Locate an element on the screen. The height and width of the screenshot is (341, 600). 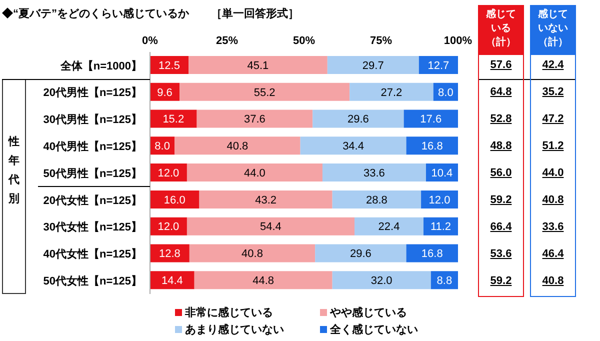
text: 42.4 is located at coordinates (553, 66).